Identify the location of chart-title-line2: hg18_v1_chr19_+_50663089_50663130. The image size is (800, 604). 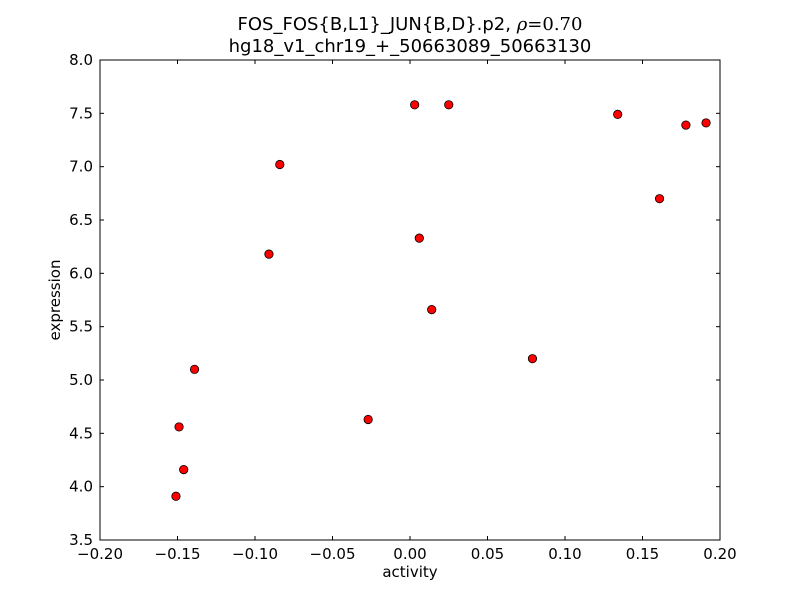
(410, 46).